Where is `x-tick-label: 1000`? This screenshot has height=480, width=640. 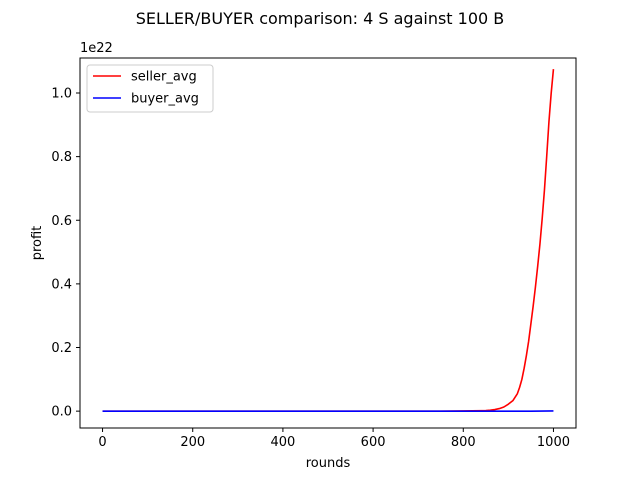
x-tick-label: 1000 is located at coordinates (553, 442).